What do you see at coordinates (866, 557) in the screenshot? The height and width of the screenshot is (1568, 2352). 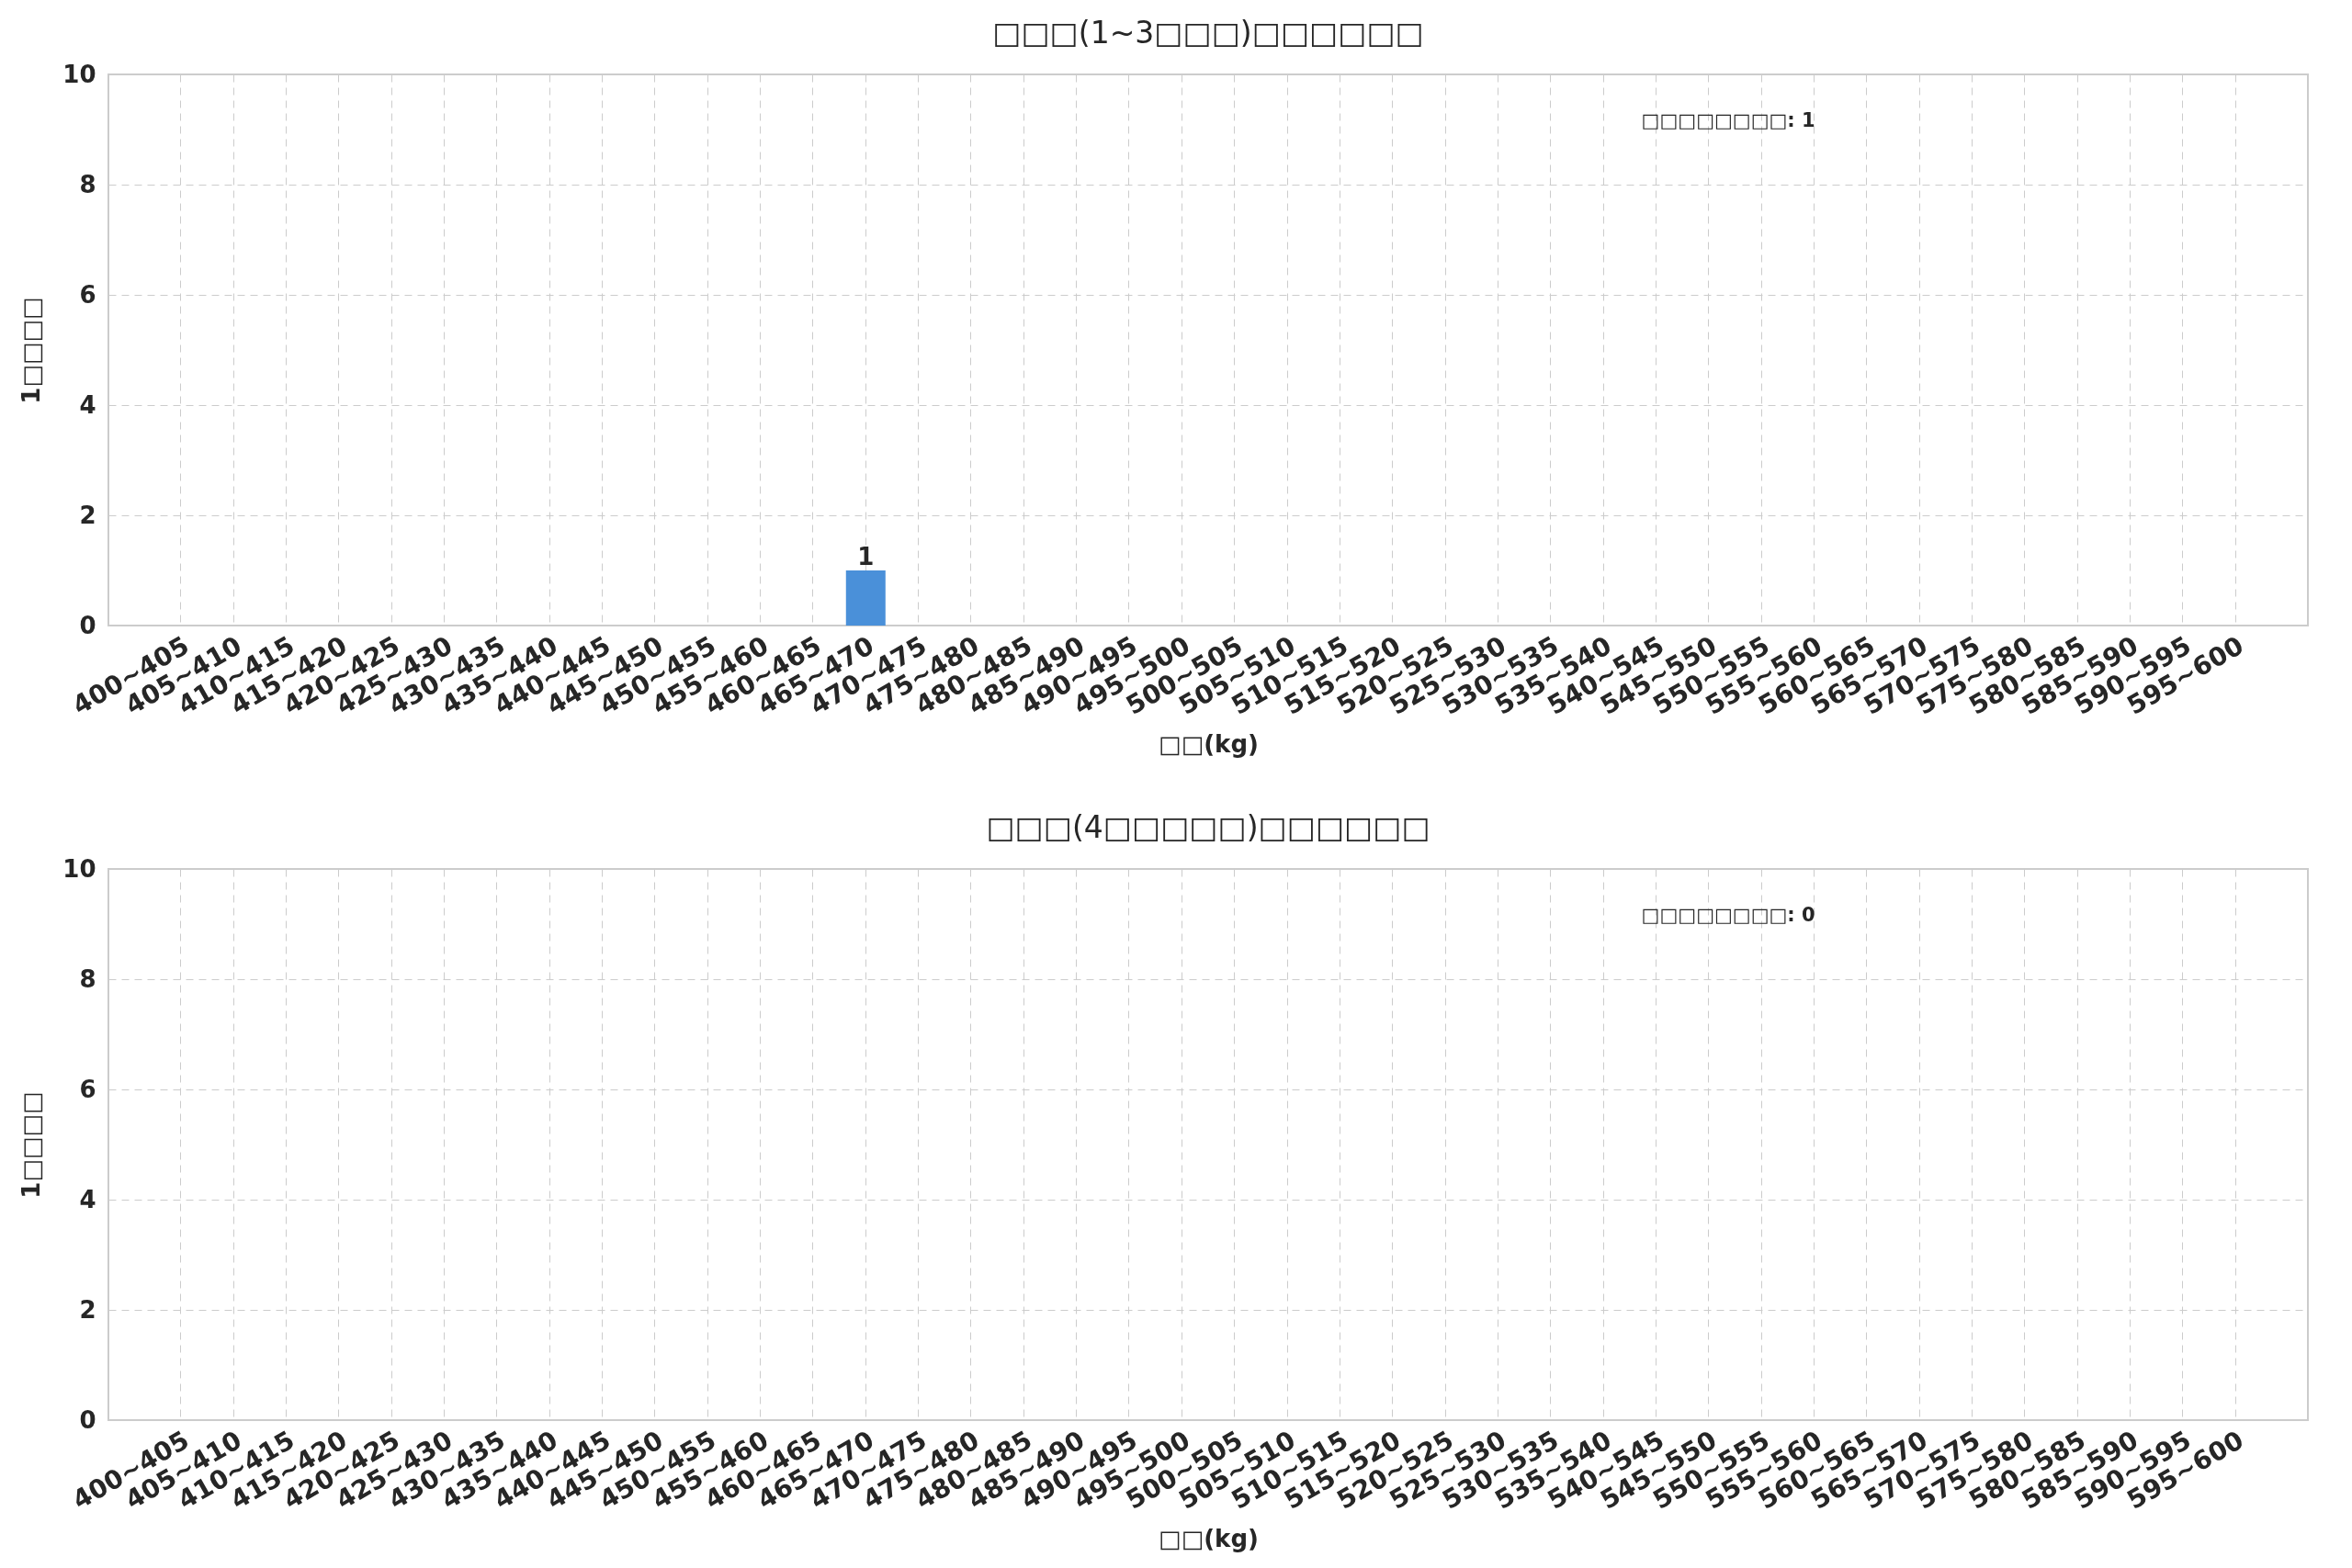 I see `data-label: 1` at bounding box center [866, 557].